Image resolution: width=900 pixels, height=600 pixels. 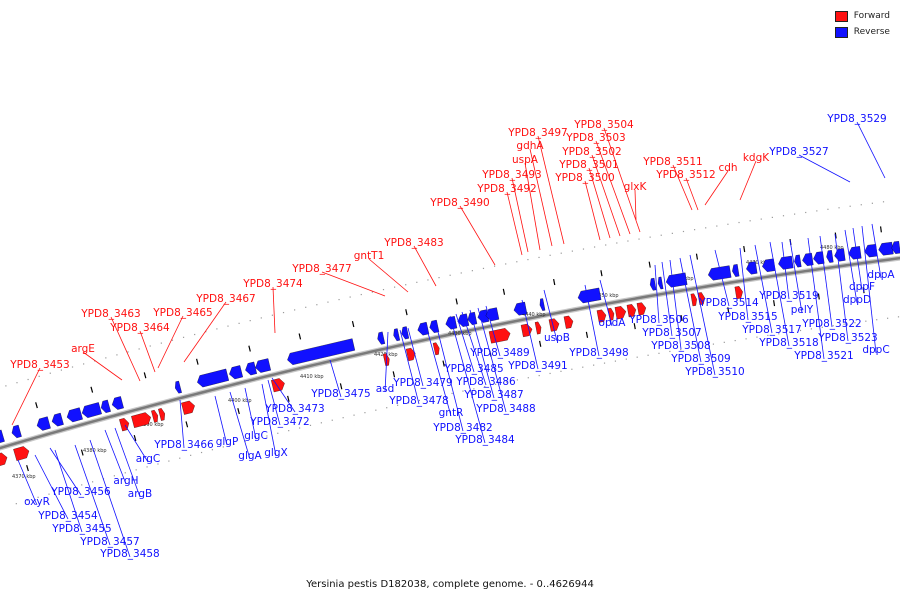 I want to click on forward-gene-label-ypd8-3503: YPD8_3503, so click(x=595, y=138).